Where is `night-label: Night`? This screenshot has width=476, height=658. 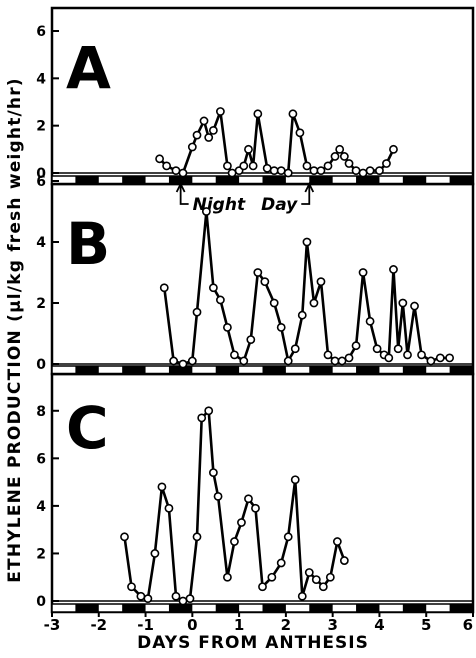
night-label: Night is located at coordinates (219, 205).